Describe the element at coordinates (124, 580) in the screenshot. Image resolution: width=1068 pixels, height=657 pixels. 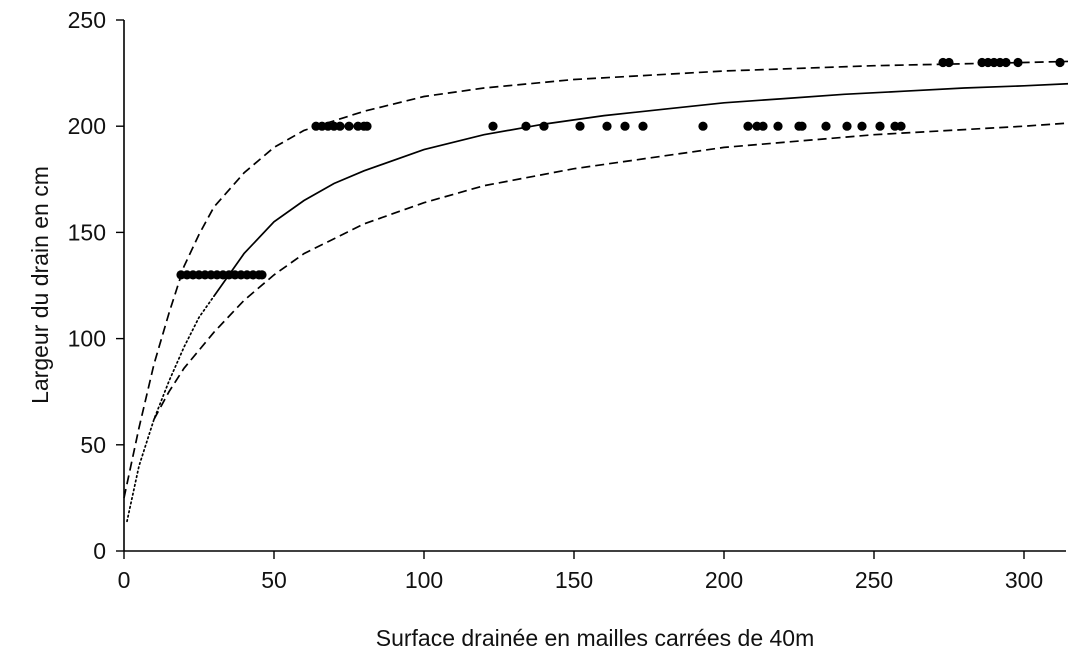
I see `x-tick-label: 0` at that location.